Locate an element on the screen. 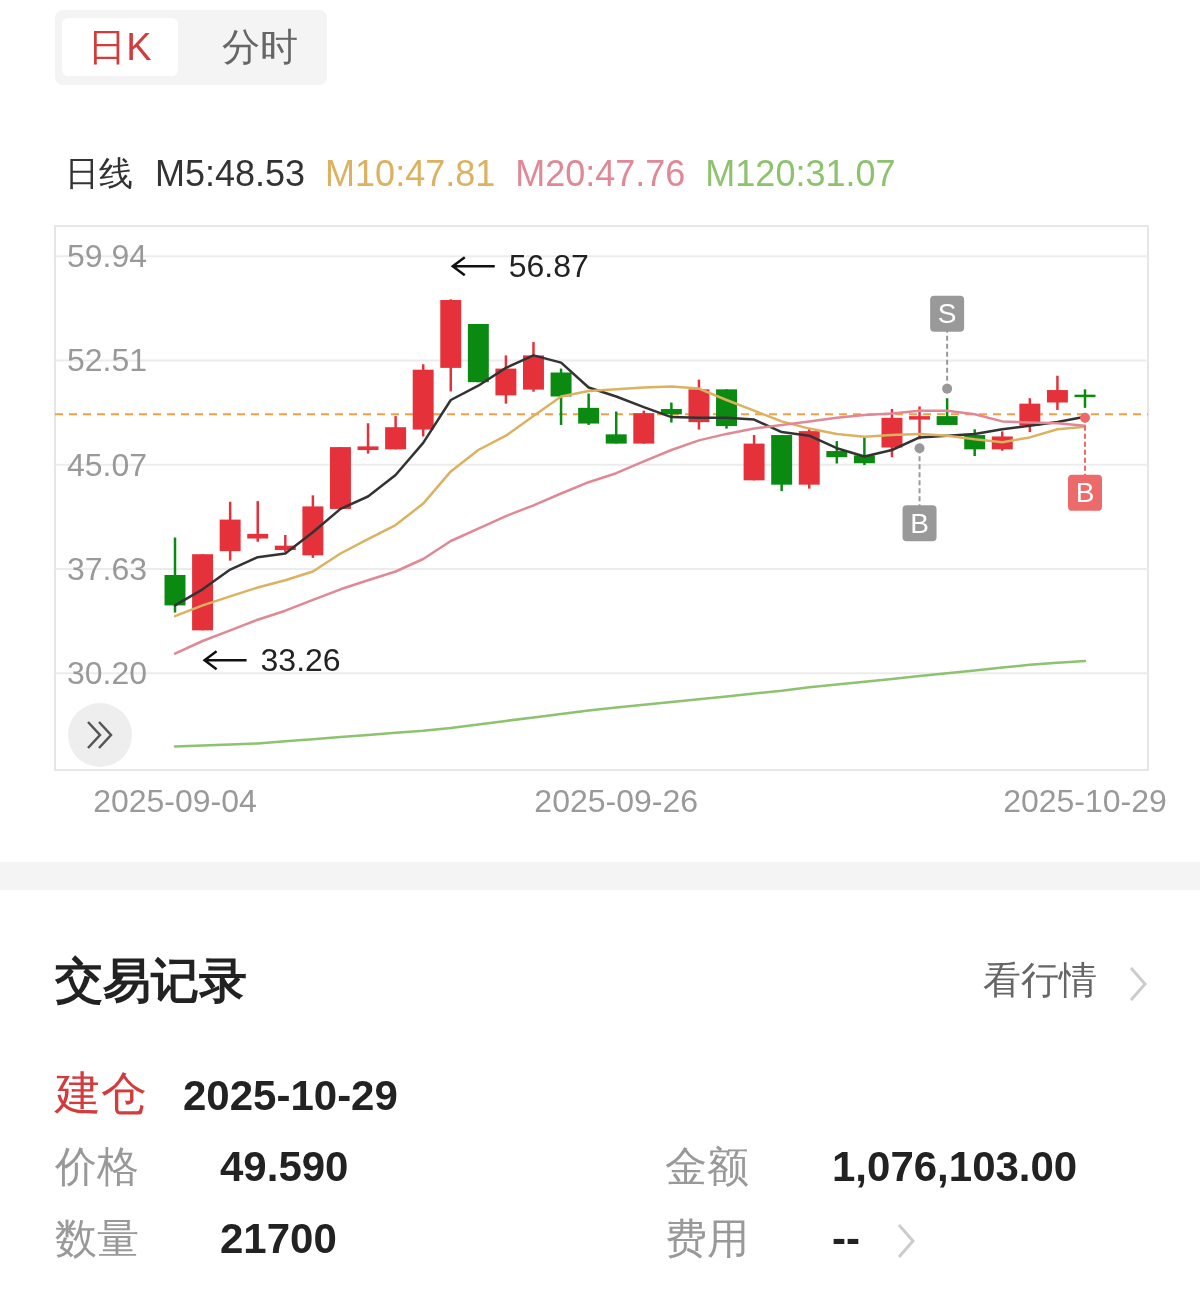 The width and height of the screenshot is (1200, 1316). text: 费用 is located at coordinates (707, 1238).